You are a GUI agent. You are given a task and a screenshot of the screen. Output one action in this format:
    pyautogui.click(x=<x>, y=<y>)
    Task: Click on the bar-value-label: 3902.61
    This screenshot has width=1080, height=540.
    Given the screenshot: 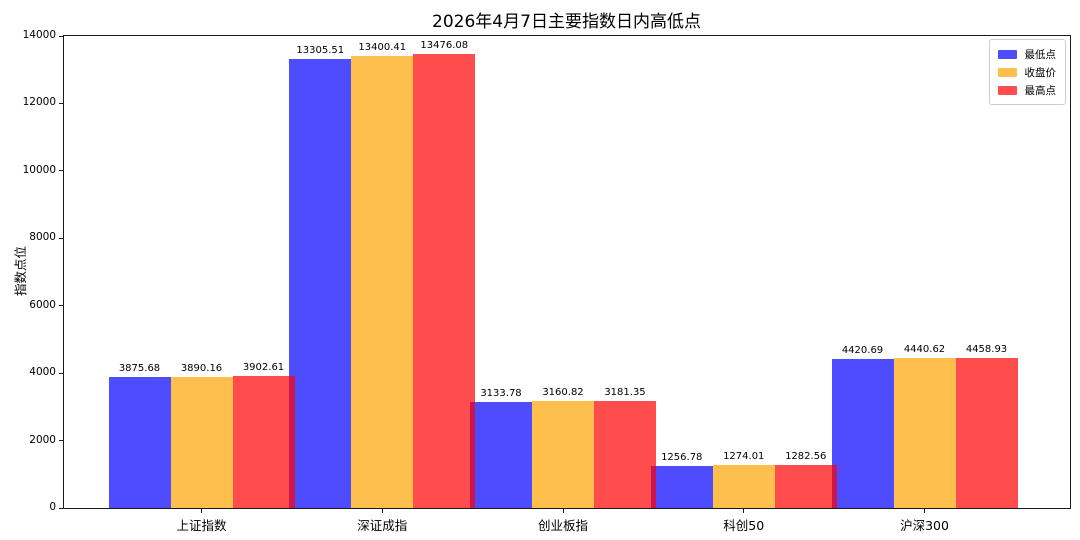 What is the action you would take?
    pyautogui.click(x=263, y=368)
    